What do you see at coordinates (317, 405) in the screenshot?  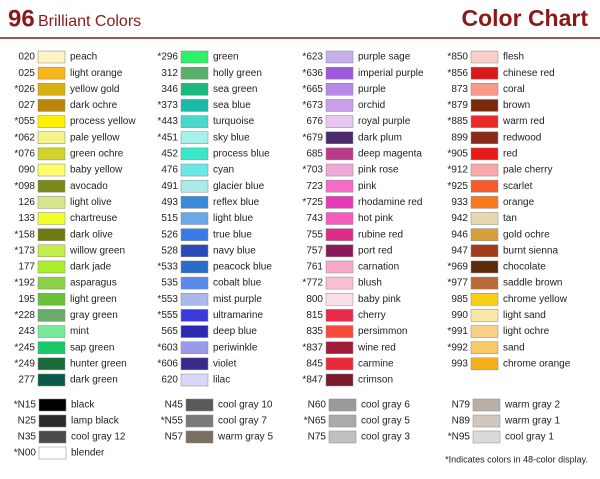 I see `color-code: N60` at bounding box center [317, 405].